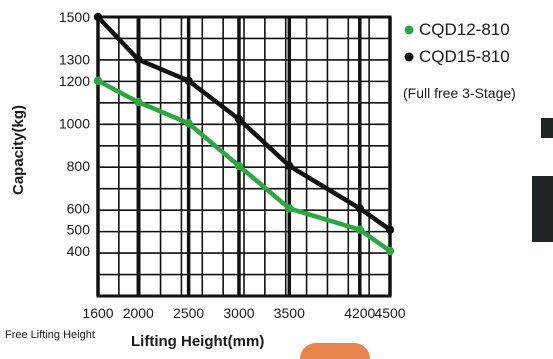 The height and width of the screenshot is (359, 553). Describe the element at coordinates (464, 56) in the screenshot. I see `legend-label-2: CQD15-810` at that location.